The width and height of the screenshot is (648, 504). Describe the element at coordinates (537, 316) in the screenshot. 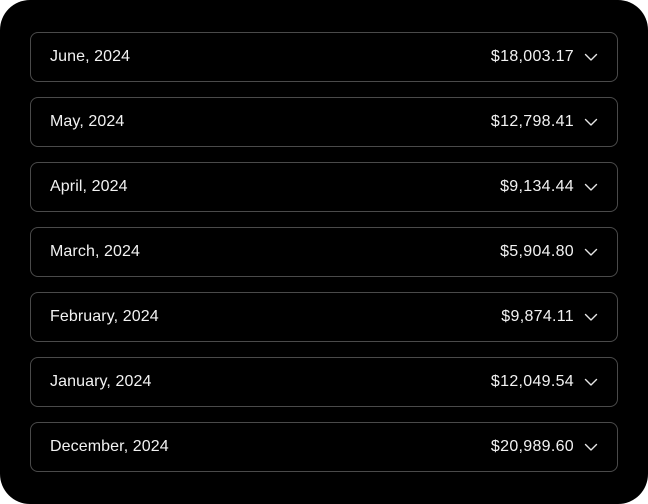

I see `month-amount: $9,874.11` at that location.